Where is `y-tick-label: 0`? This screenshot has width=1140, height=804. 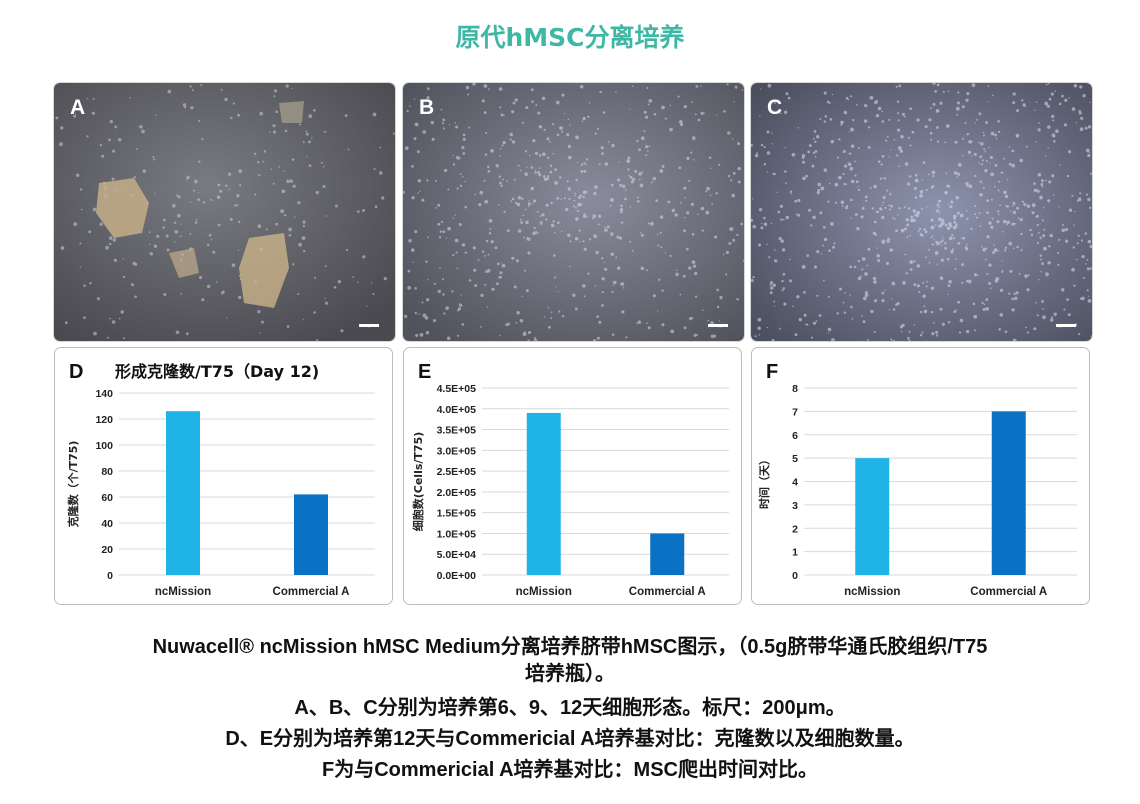 y-tick-label: 0 is located at coordinates (795, 576).